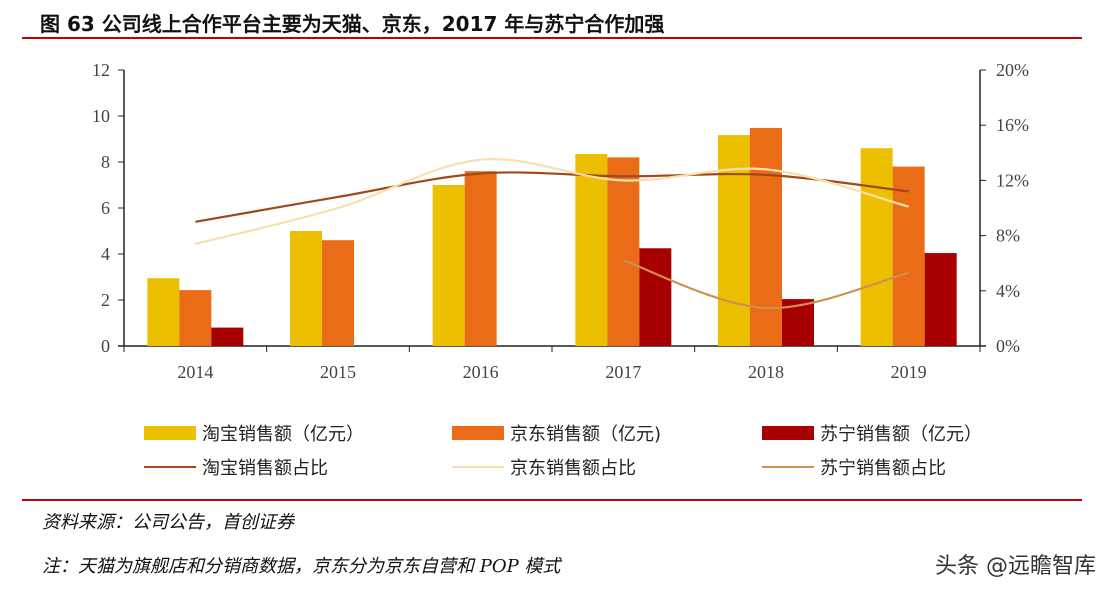 This screenshot has height=592, width=1114. I want to click on left-tick-label: 4, so click(105, 254).